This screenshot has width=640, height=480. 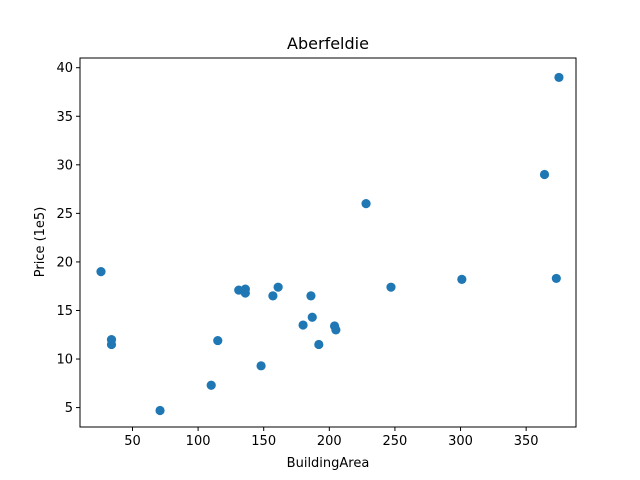 I want to click on y-tick-label: 35, so click(x=64, y=117).